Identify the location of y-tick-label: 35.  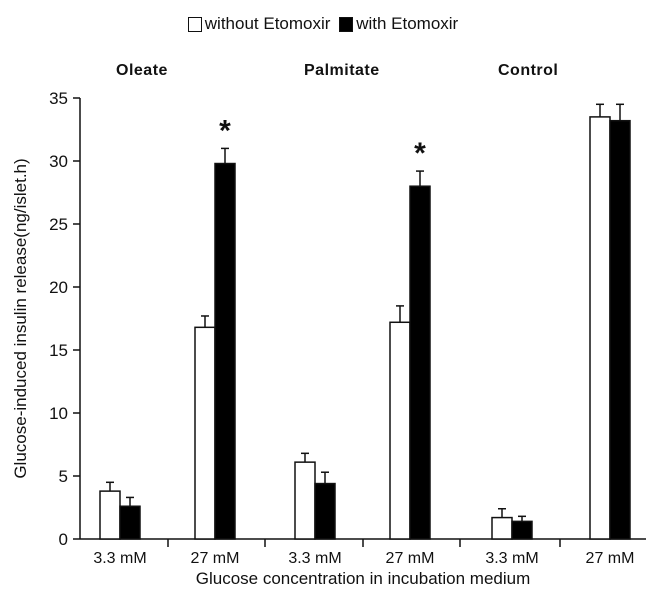
(58, 98).